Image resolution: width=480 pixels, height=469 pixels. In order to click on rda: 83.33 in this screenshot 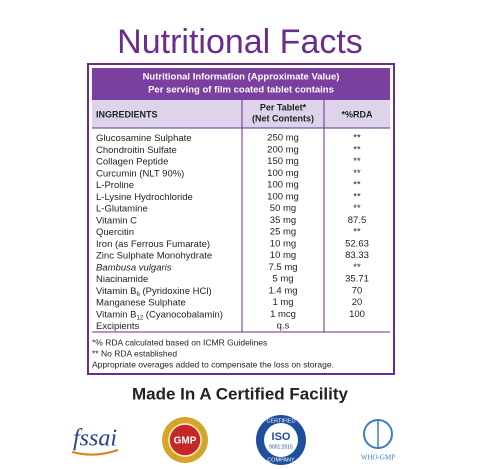, I will do `click(357, 255)`.